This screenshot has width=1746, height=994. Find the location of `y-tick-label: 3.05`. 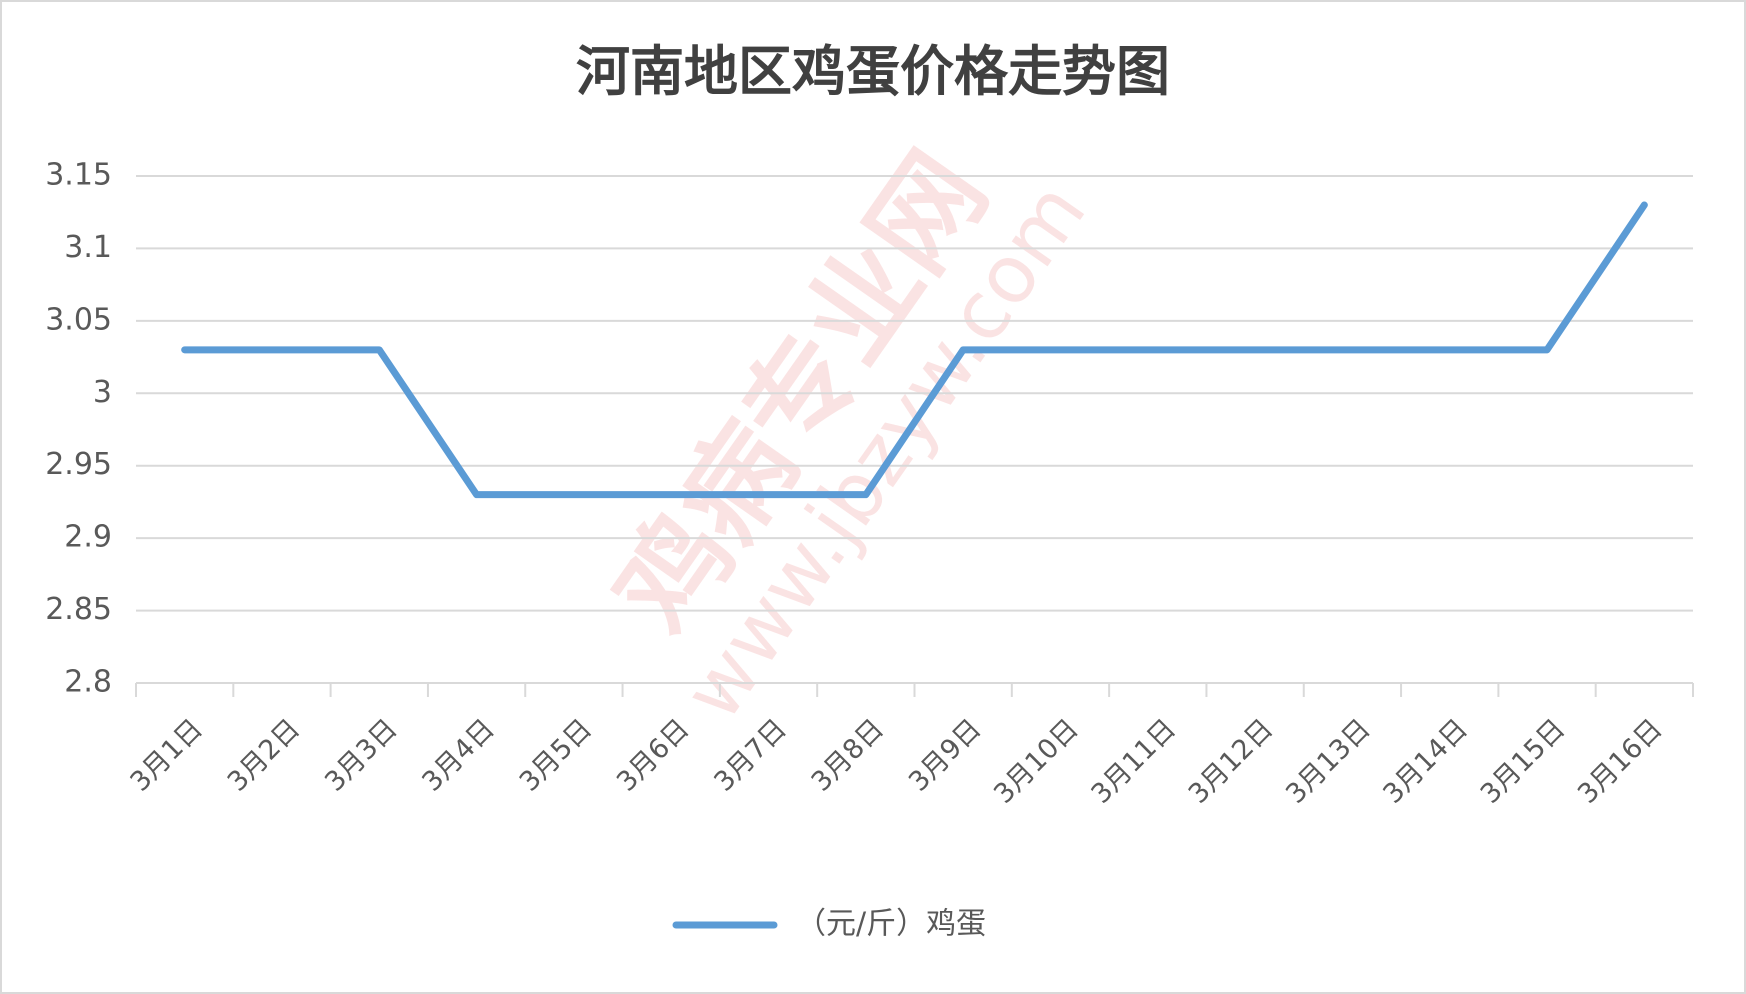

y-tick-label: 3.05 is located at coordinates (78, 319).